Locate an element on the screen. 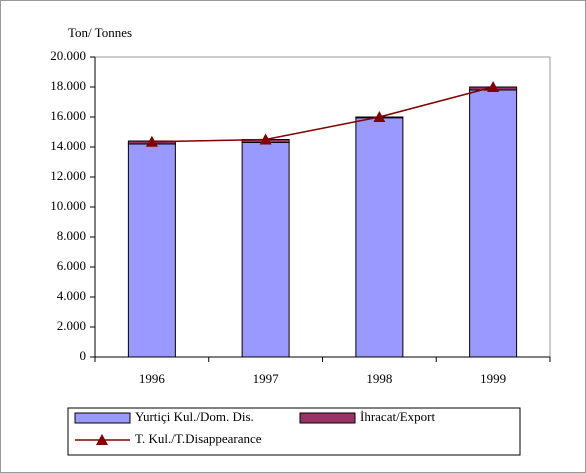 This screenshot has width=586, height=473. y-axis-label: Ton/ Tonnes is located at coordinates (100, 32).